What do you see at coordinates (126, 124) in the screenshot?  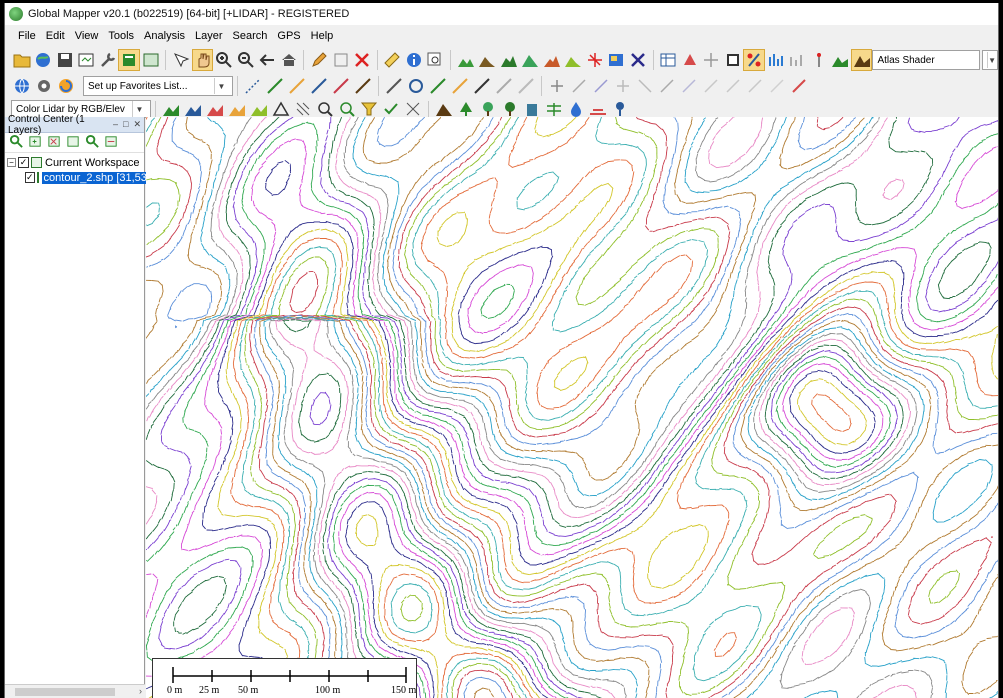 I see `restore-panel-icon: □` at bounding box center [126, 124].